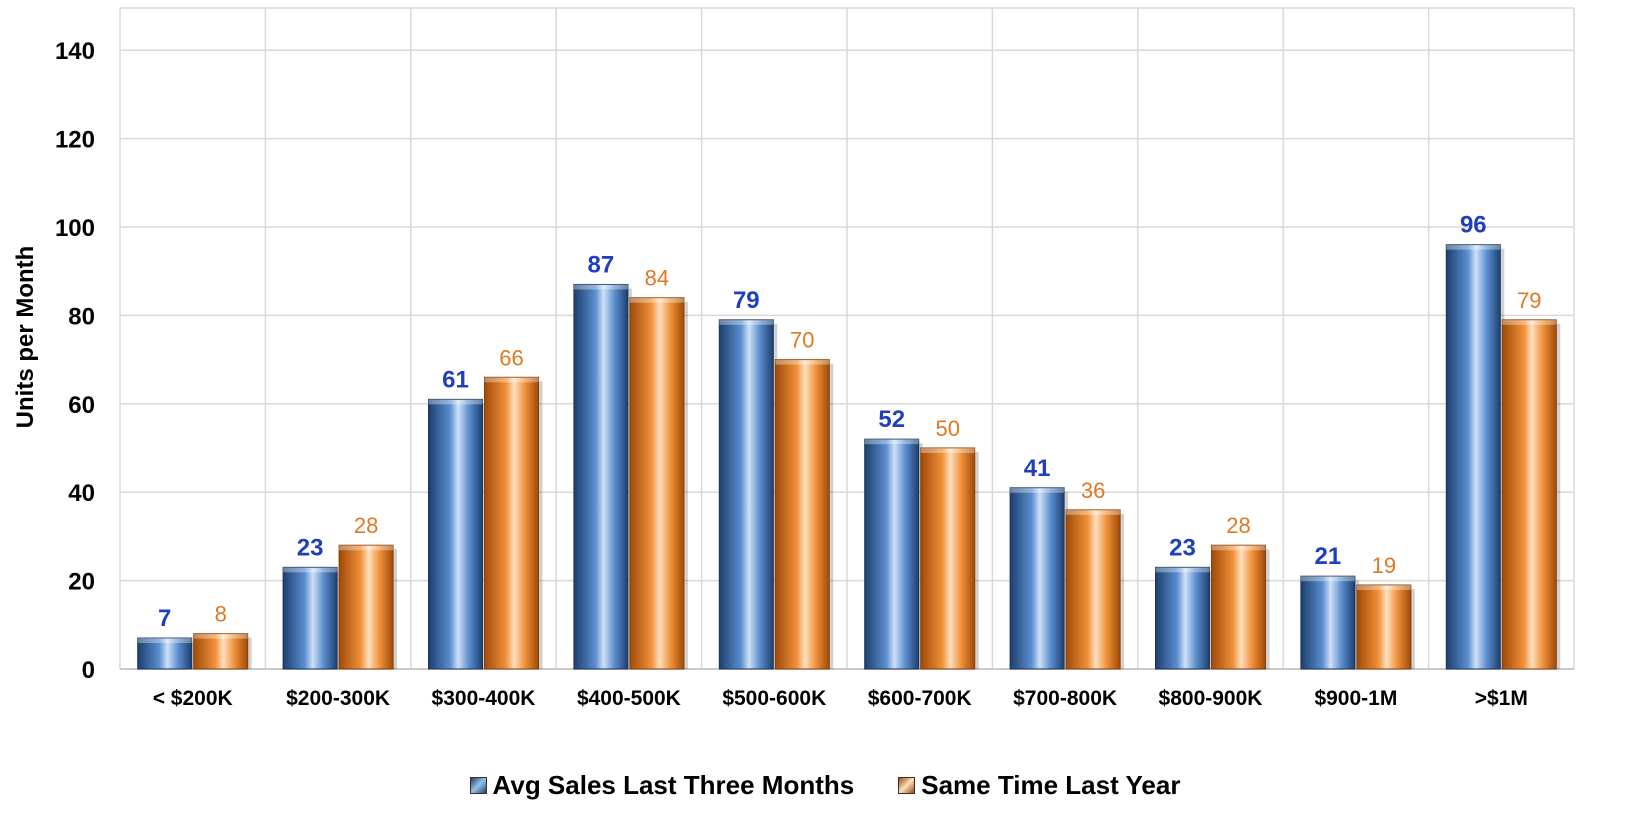 The height and width of the screenshot is (813, 1650). What do you see at coordinates (947, 428) in the screenshot?
I see `data-label: 50` at bounding box center [947, 428].